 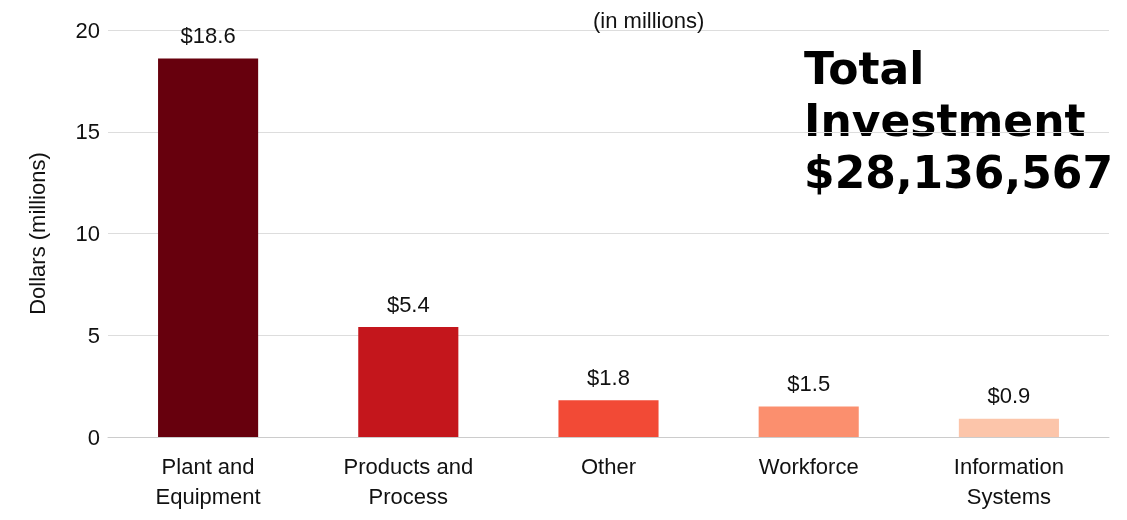 What do you see at coordinates (208, 35) in the screenshot?
I see `data-label: $18.6` at bounding box center [208, 35].